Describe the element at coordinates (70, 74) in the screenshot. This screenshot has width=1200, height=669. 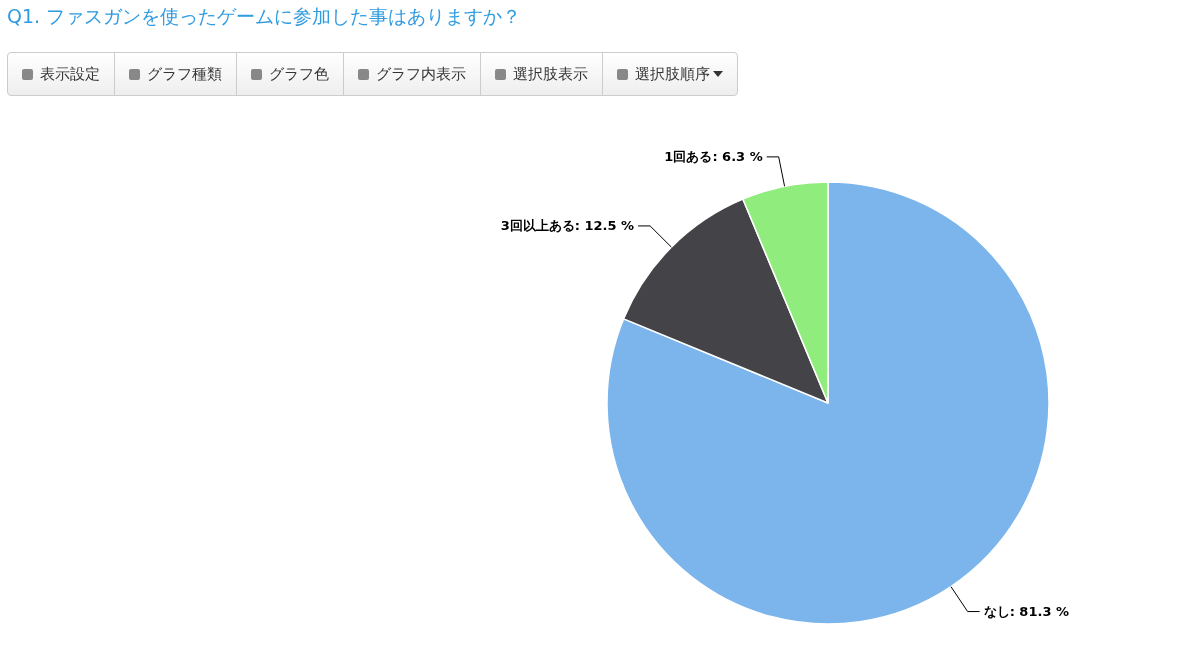
I see `text: 表示設定` at that location.